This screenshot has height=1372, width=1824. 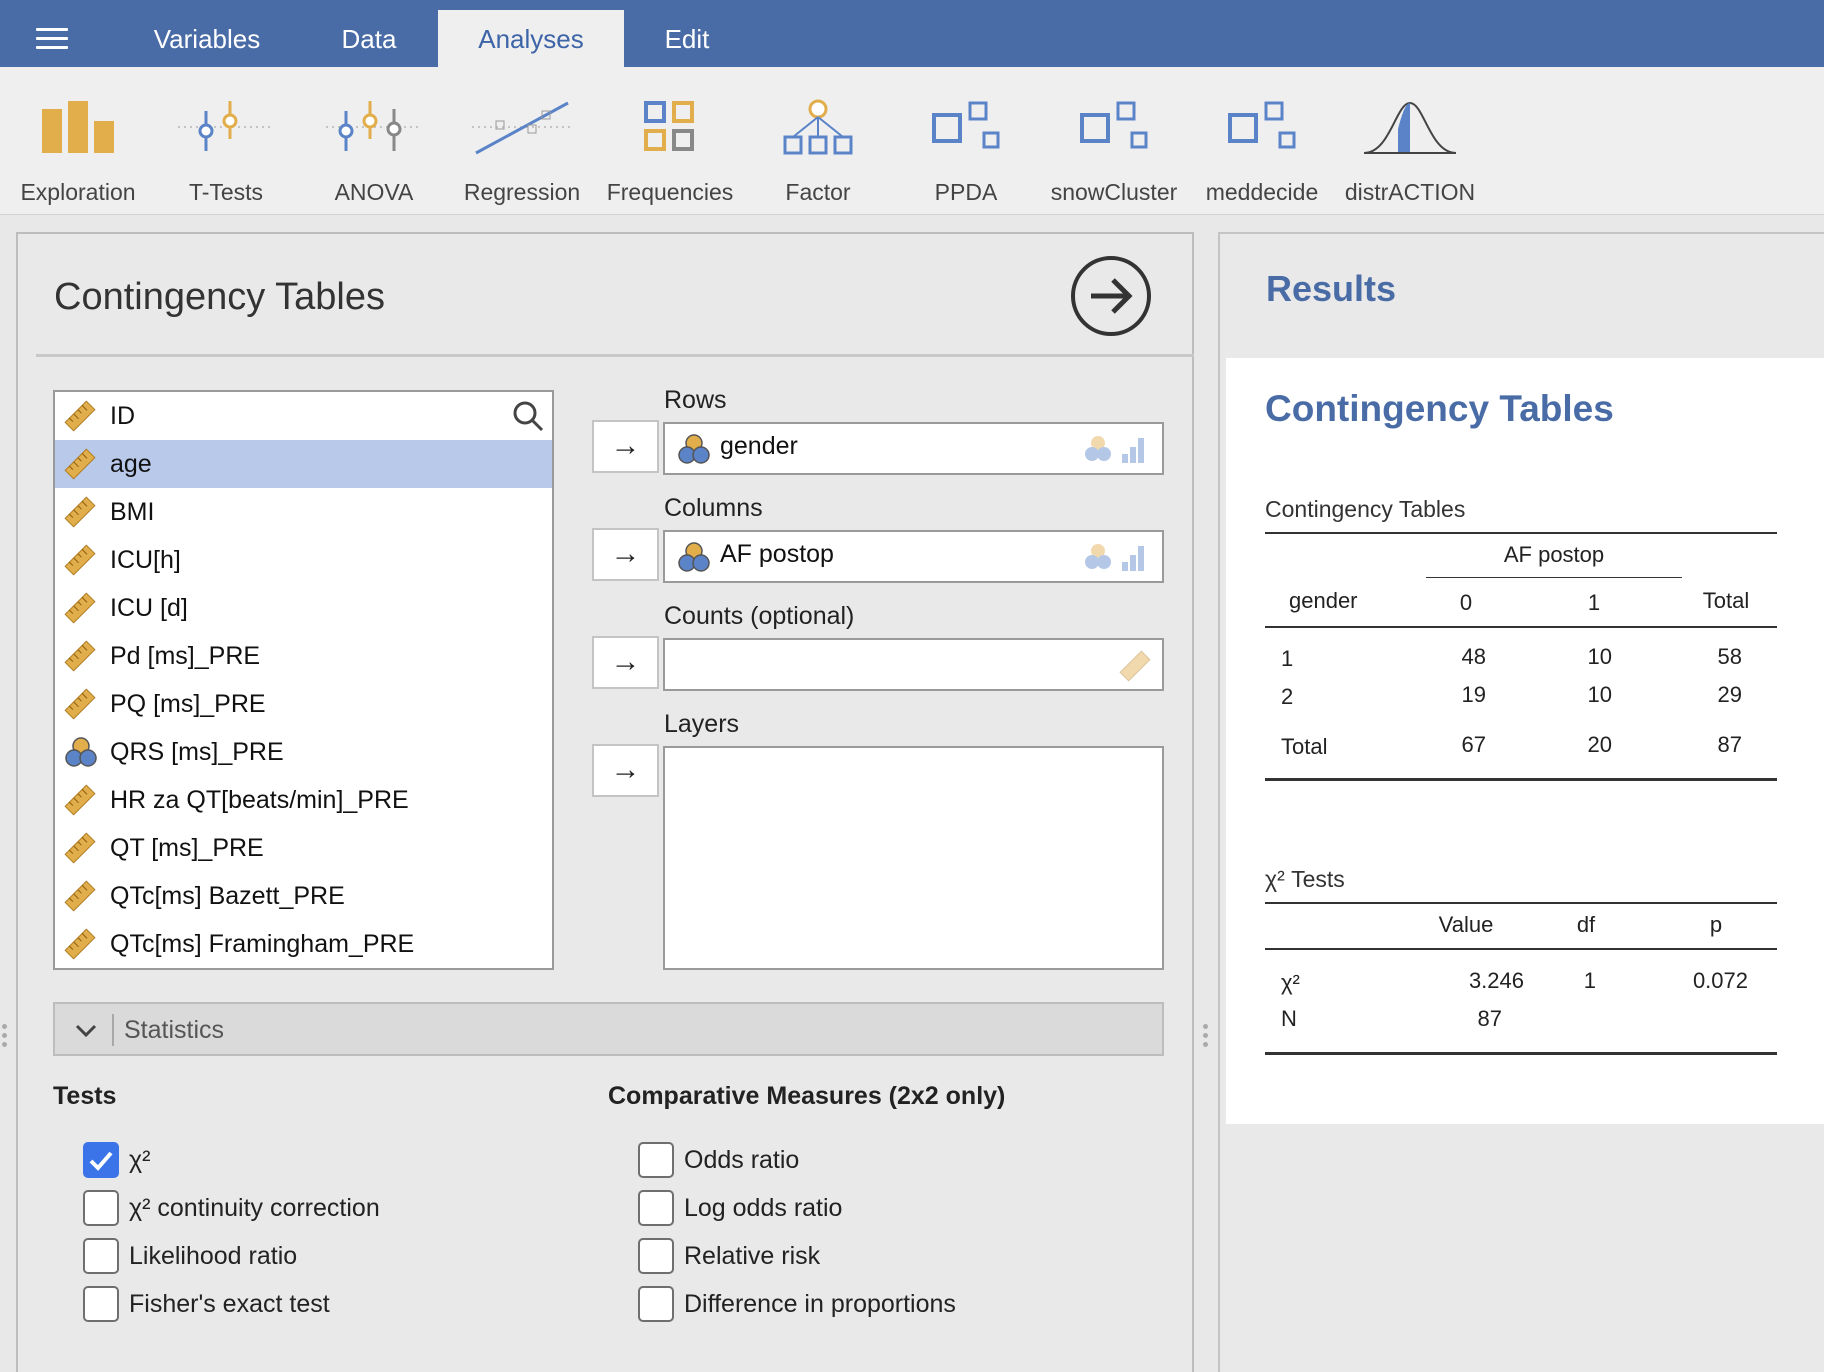 What do you see at coordinates (752, 1256) in the screenshot?
I see `checkbox-label: Relative risk` at bounding box center [752, 1256].